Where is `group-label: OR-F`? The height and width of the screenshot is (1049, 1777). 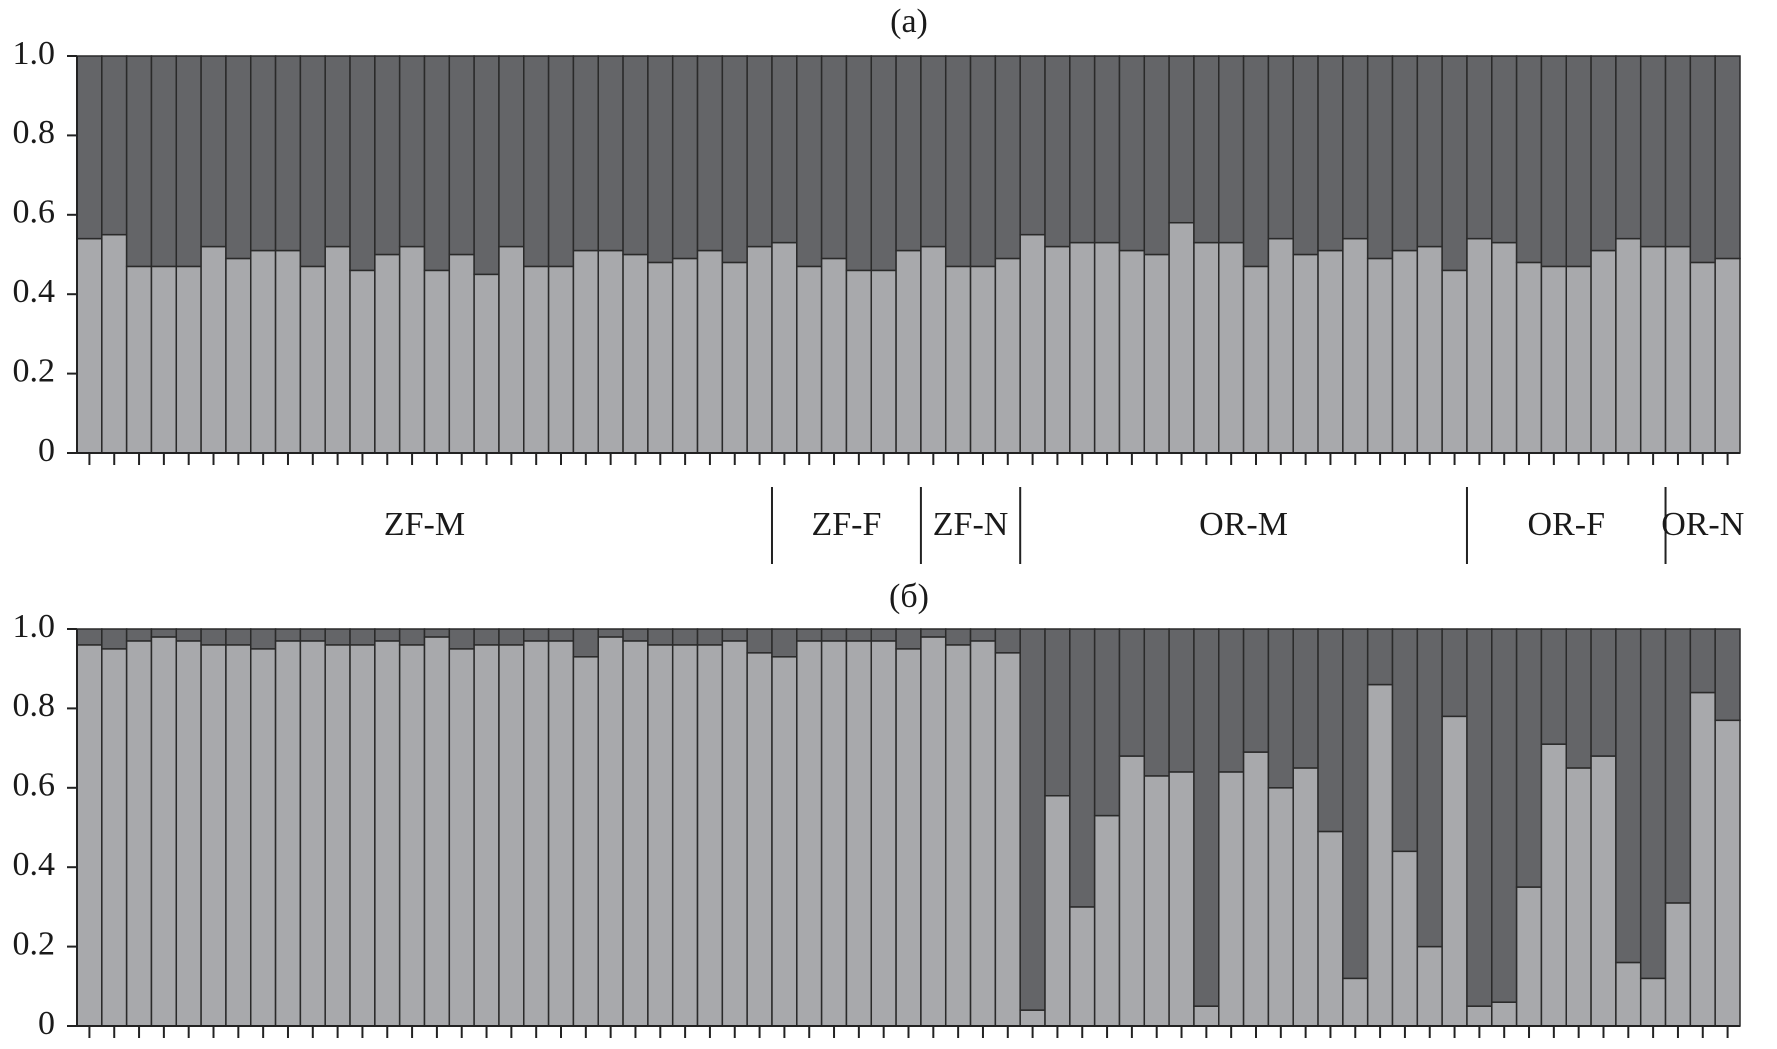 group-label: OR-F is located at coordinates (1566, 524).